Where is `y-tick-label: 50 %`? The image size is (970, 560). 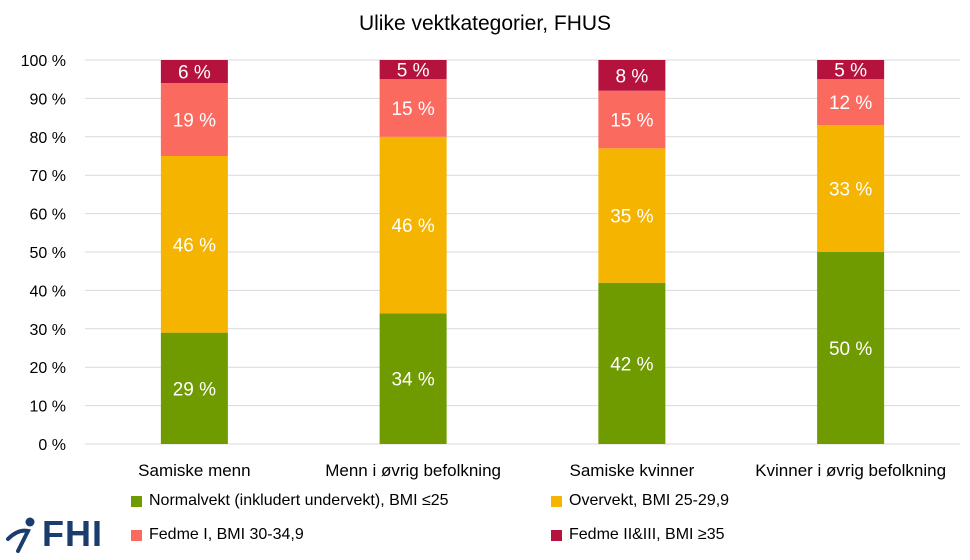 y-tick-label: 50 % is located at coordinates (48, 253).